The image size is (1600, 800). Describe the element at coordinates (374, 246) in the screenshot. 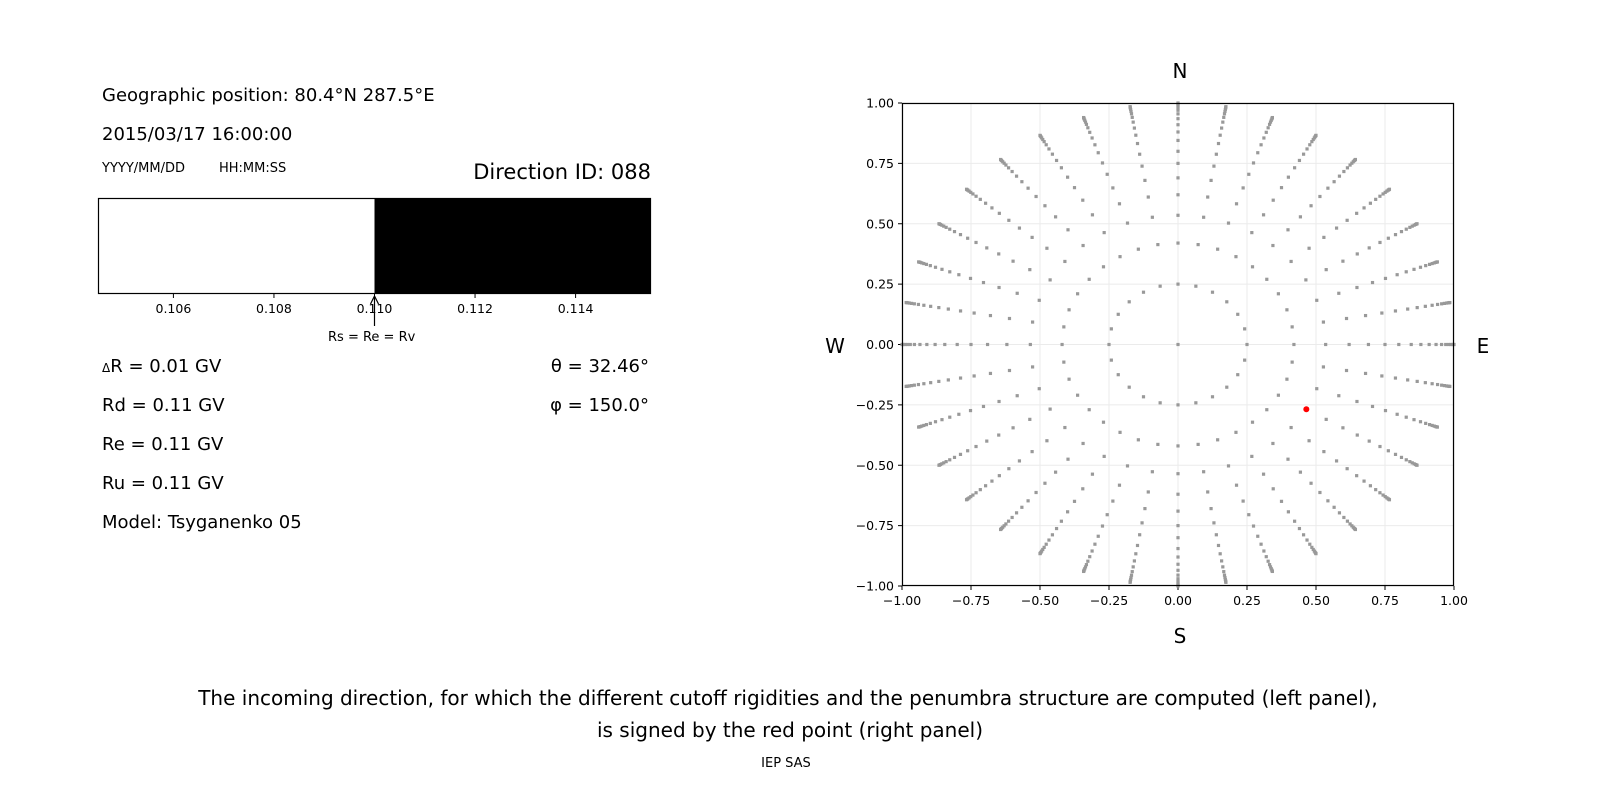

I see `bar-frame` at that location.